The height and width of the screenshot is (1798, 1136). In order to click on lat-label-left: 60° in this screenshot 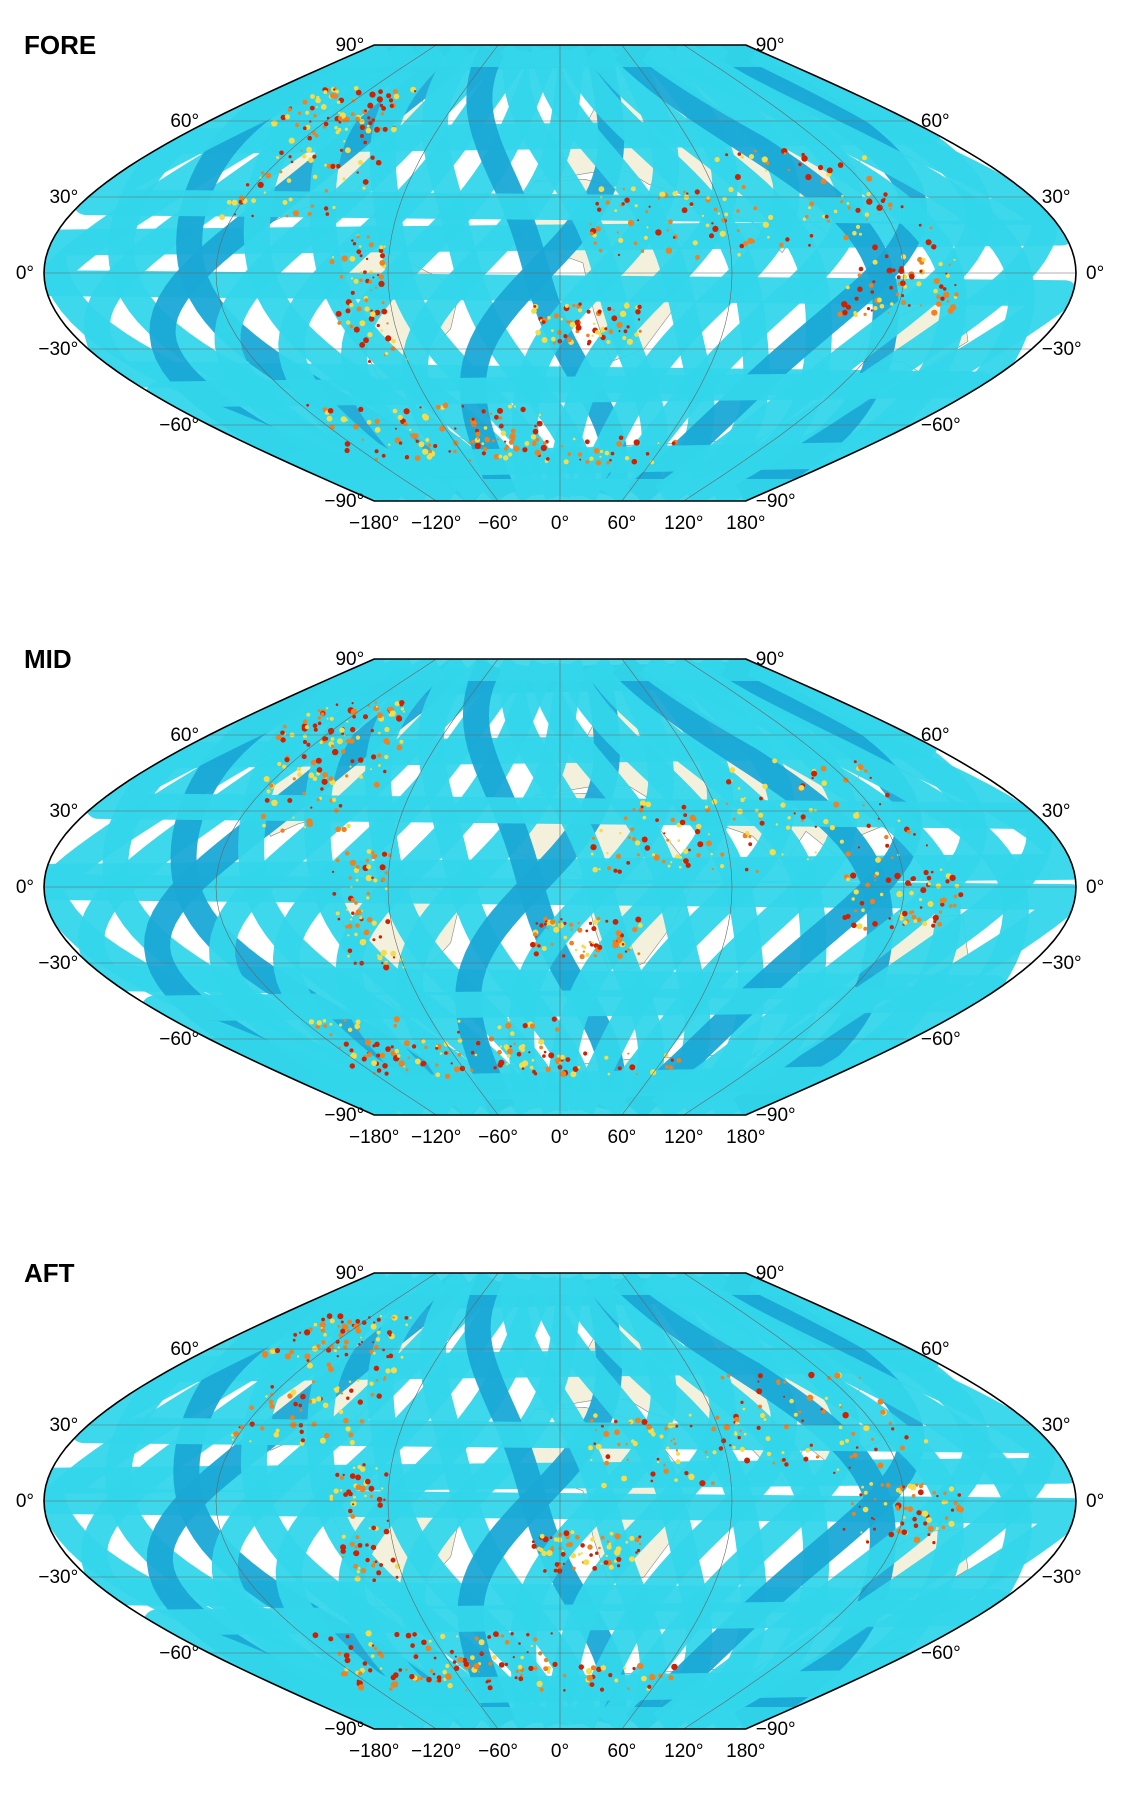, I will do `click(184, 735)`.